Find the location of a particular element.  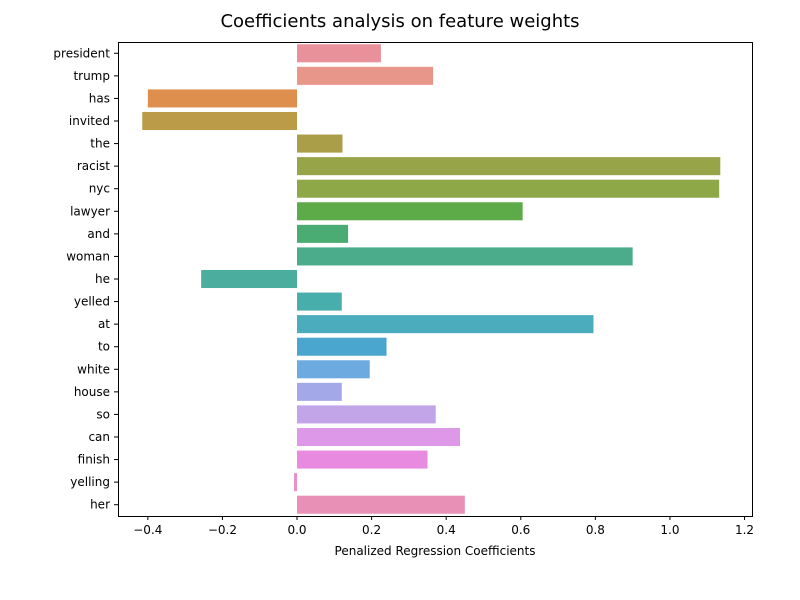

x-tick-label: 1.2 is located at coordinates (744, 530).